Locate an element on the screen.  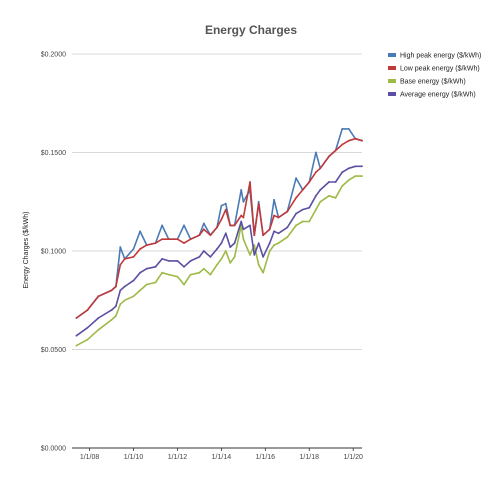
y-axis-ticks: $0.0000 $0.0500 $0.1000 $0.1500 $0.2000 is located at coordinates (53, 252).